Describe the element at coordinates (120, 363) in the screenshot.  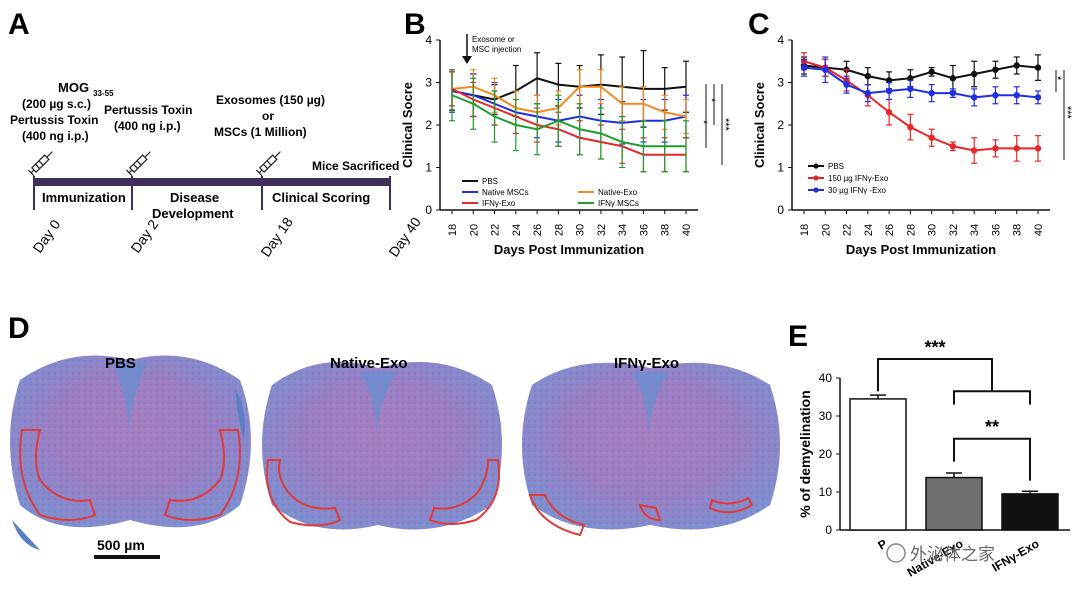
I see `section-title-pbs: PBS` at that location.